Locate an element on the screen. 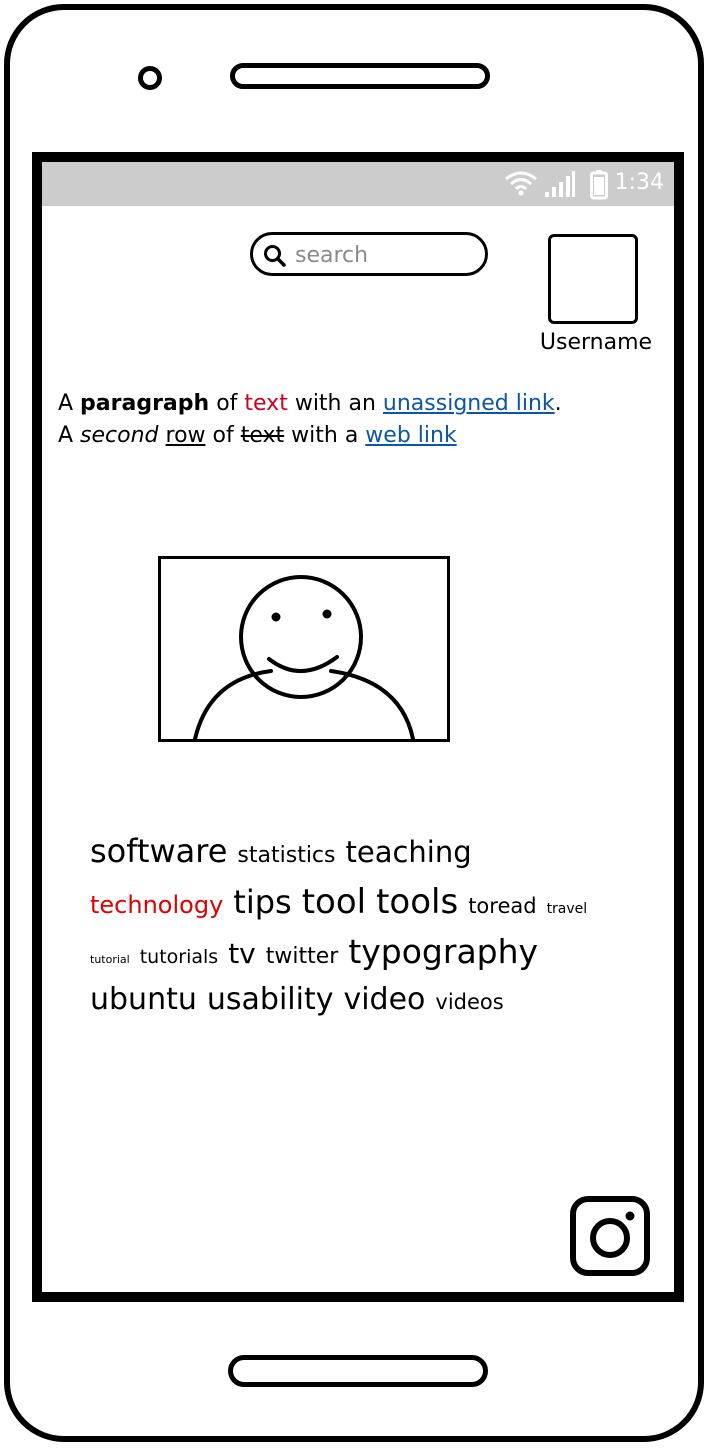  status-time: 1:34 is located at coordinates (639, 182).